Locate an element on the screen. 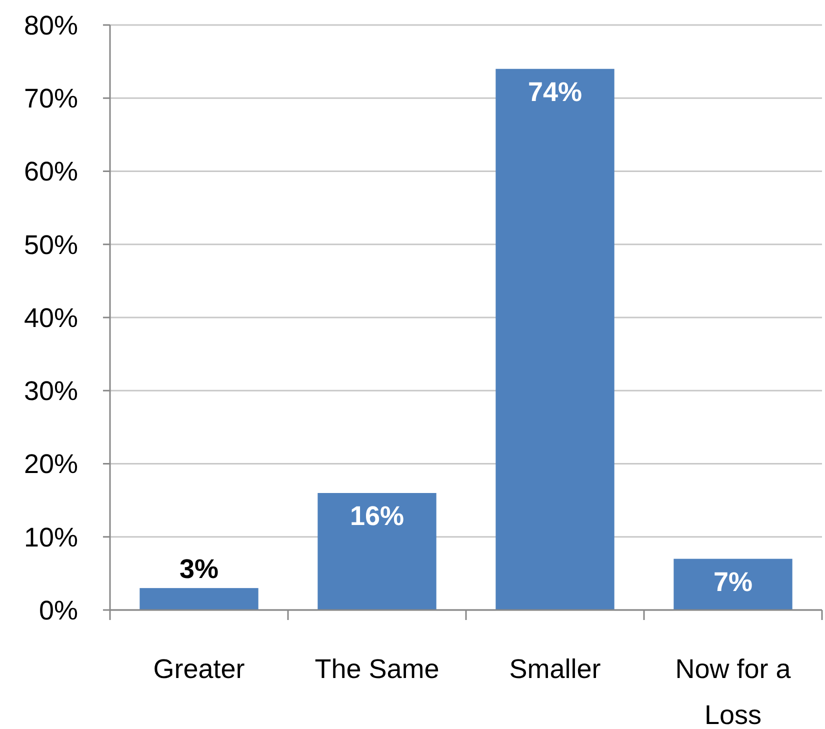 The height and width of the screenshot is (729, 825). x-tick-label: Greater is located at coordinates (199, 669).